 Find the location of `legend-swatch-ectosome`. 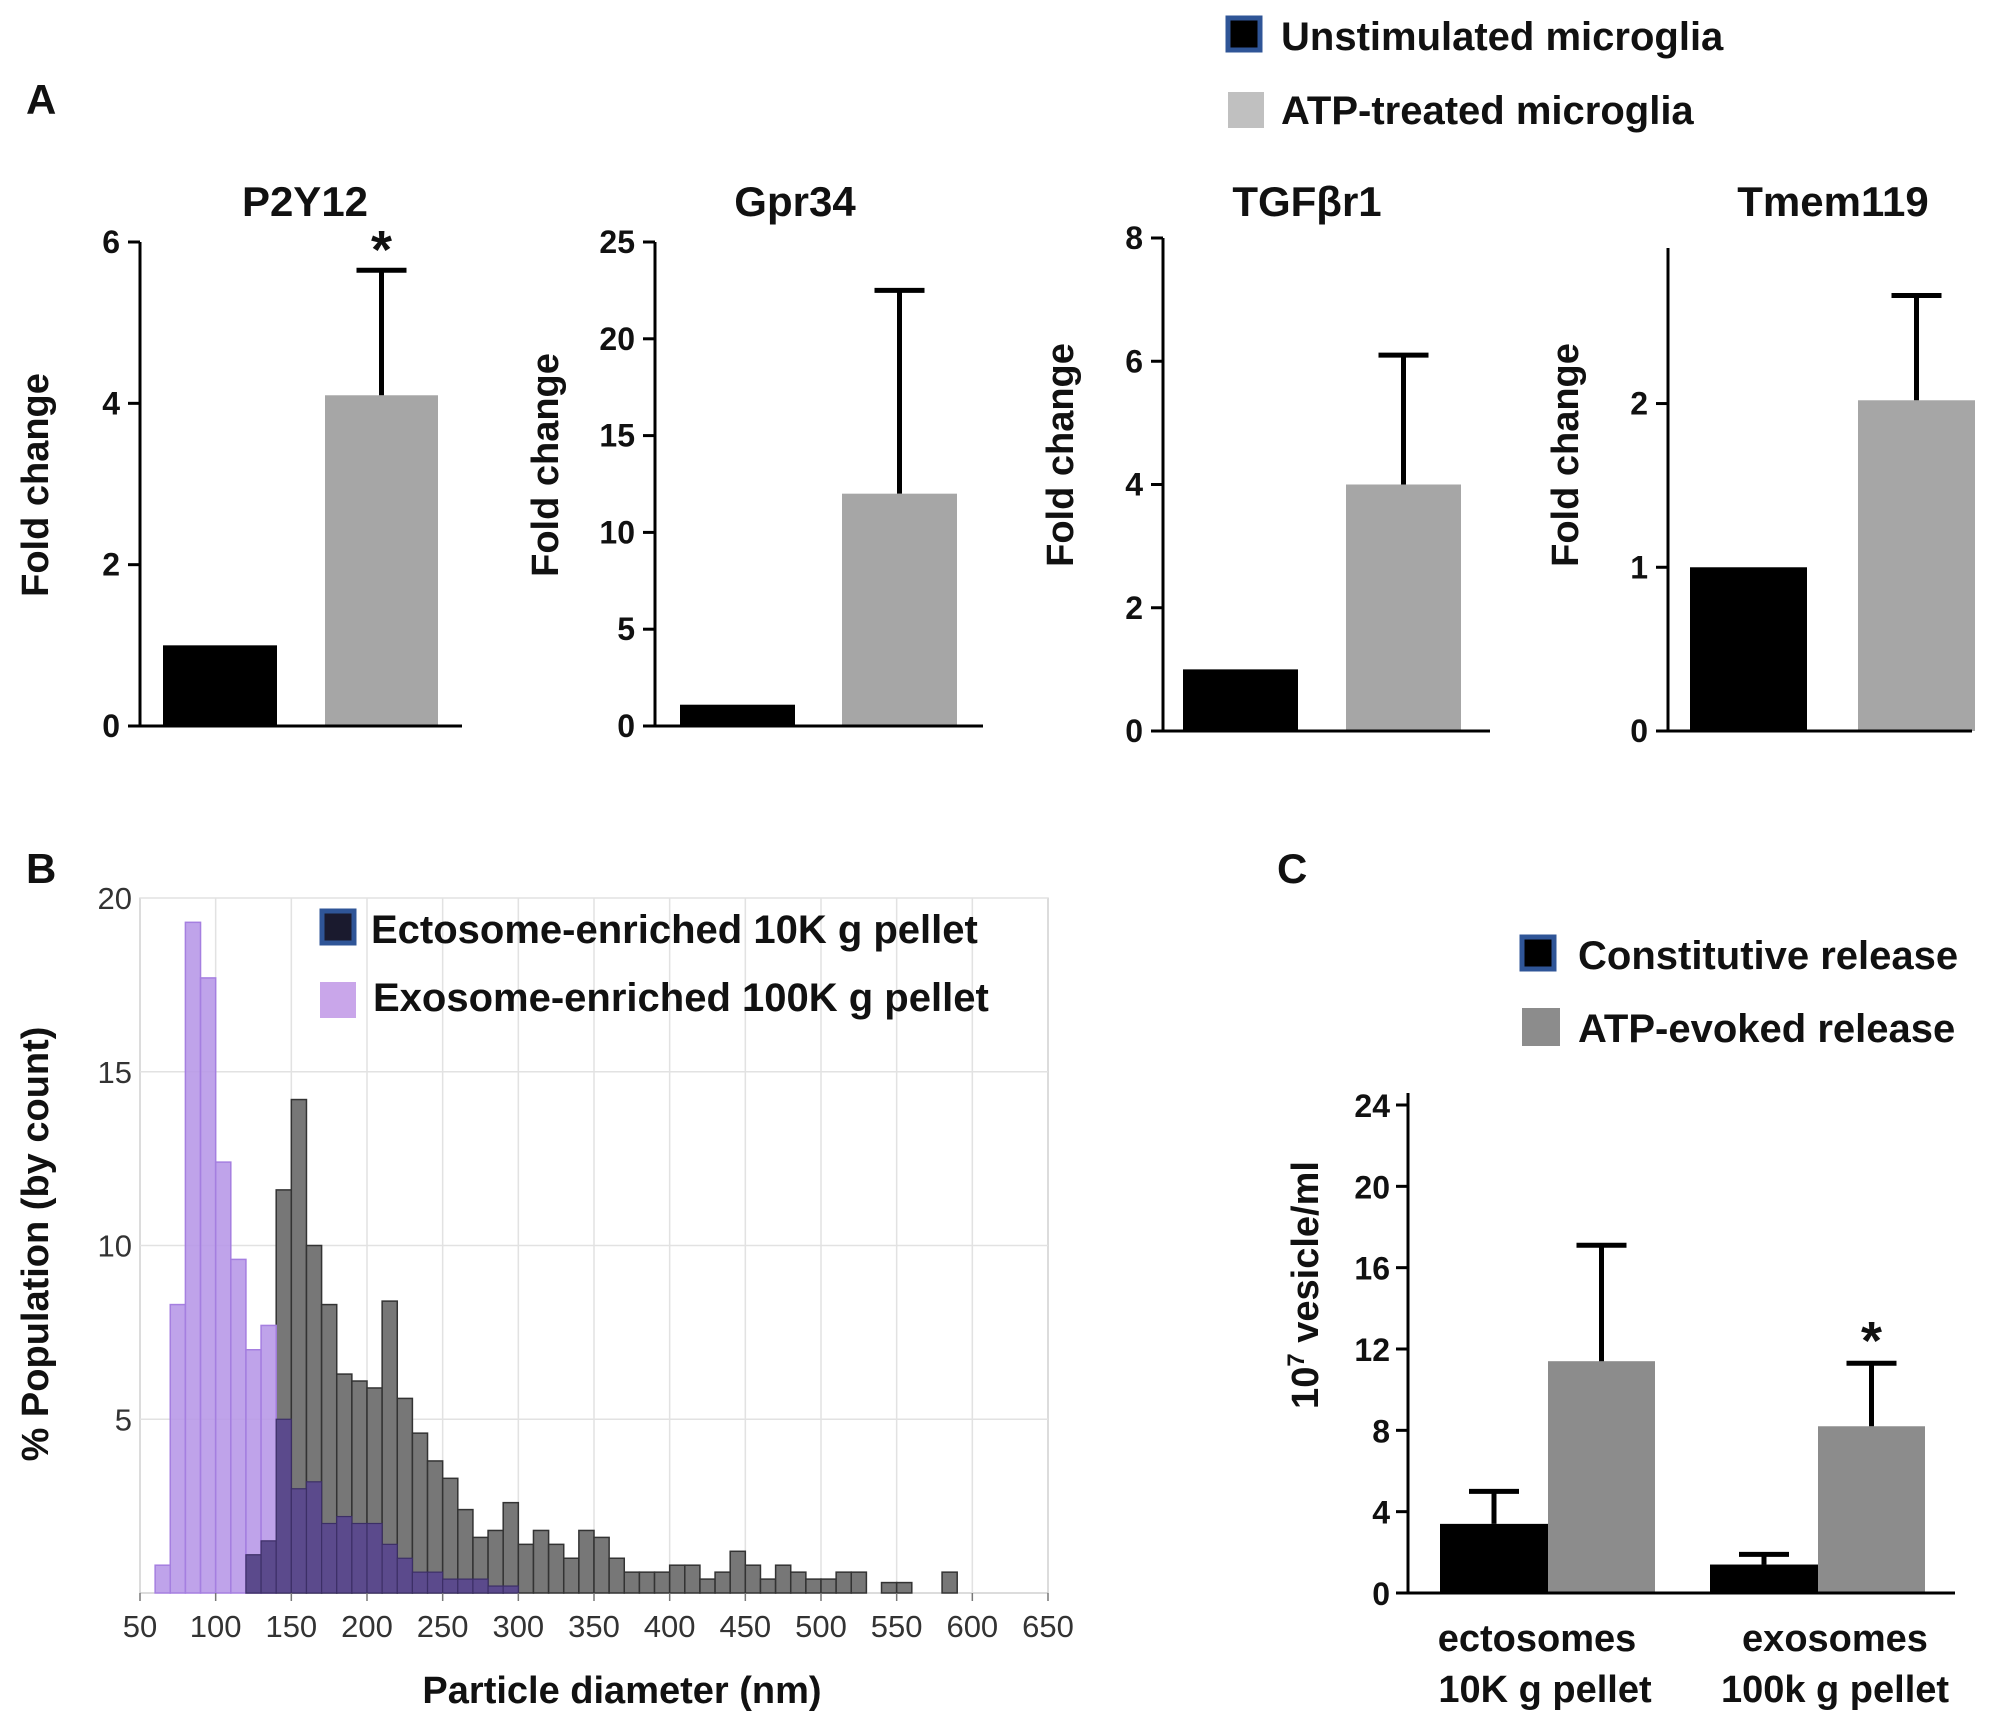

legend-swatch-ectosome is located at coordinates (338, 927).